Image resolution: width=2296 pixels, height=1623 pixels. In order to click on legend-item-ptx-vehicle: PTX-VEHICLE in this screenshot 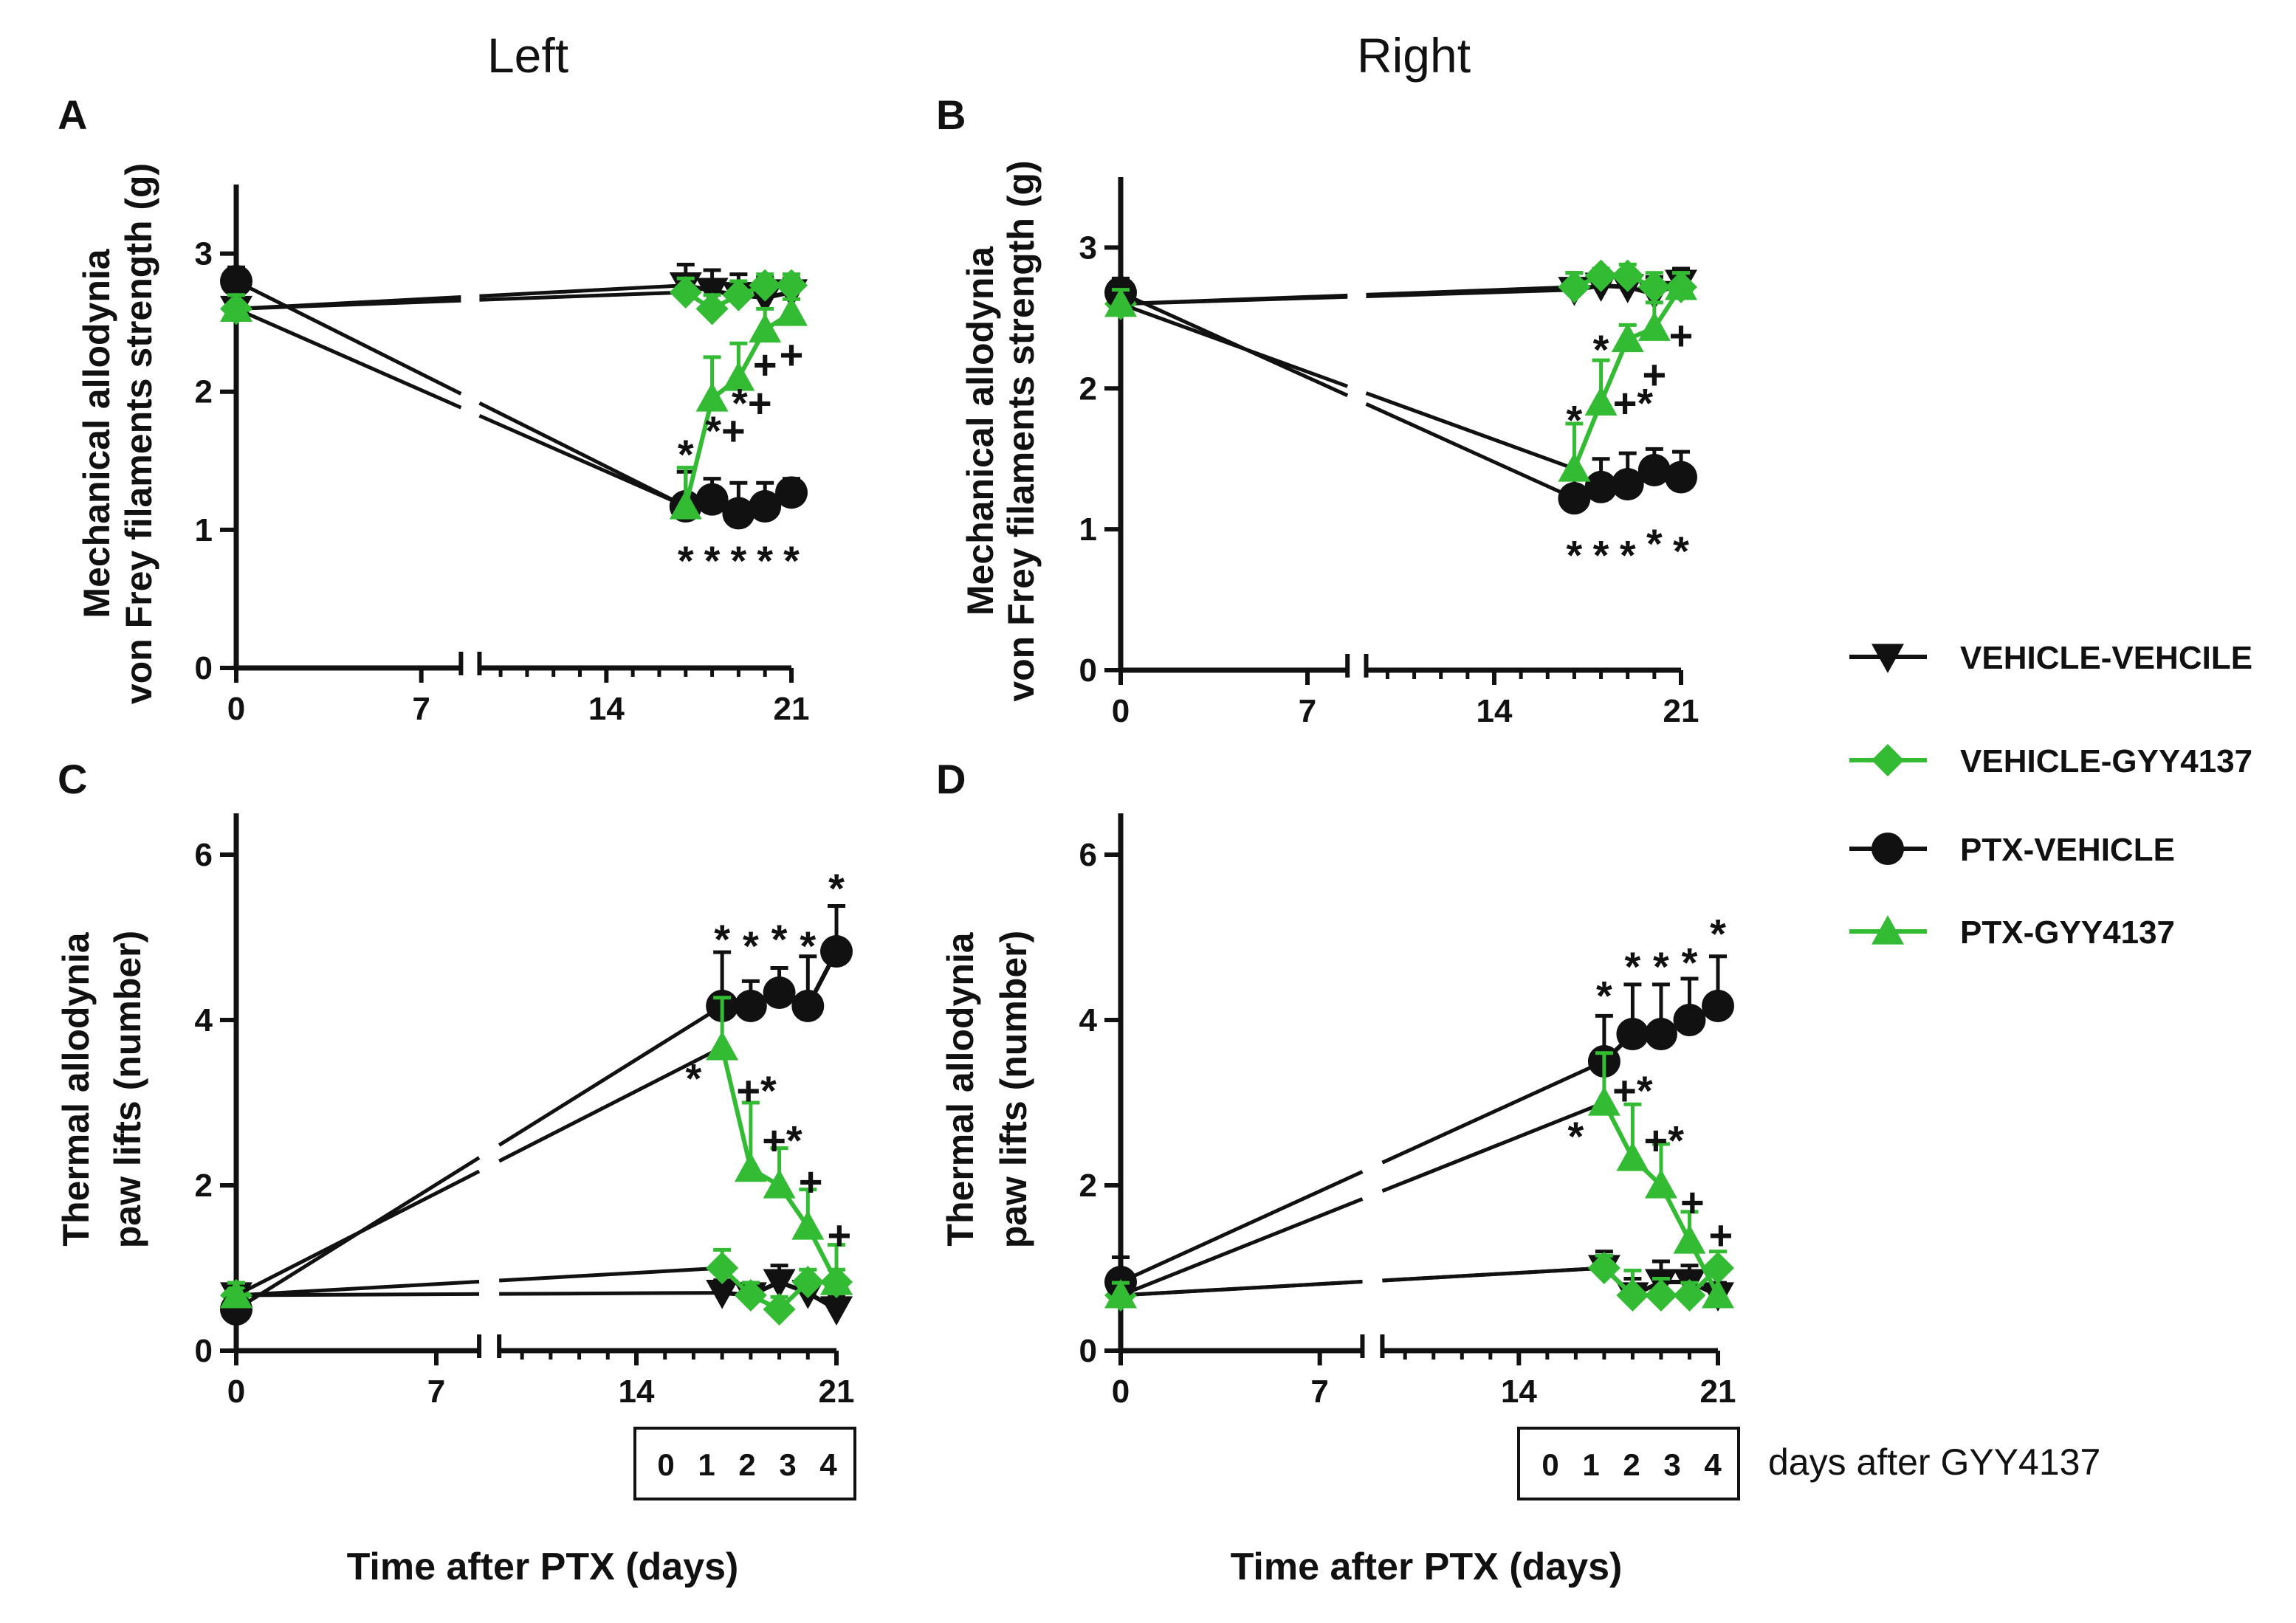, I will do `click(2012, 850)`.